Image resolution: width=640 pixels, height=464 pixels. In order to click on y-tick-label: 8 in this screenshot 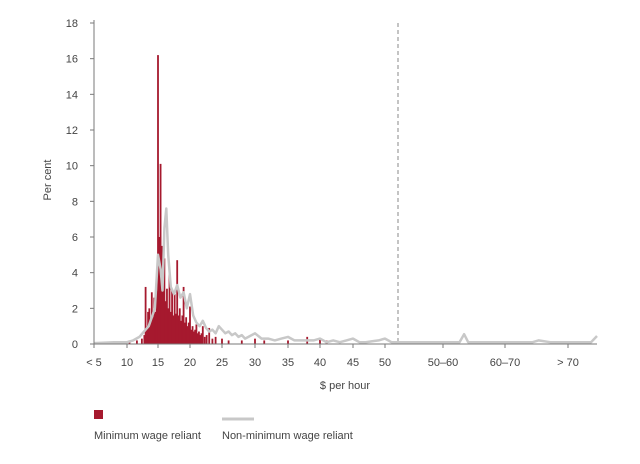, I will do `click(75, 202)`.